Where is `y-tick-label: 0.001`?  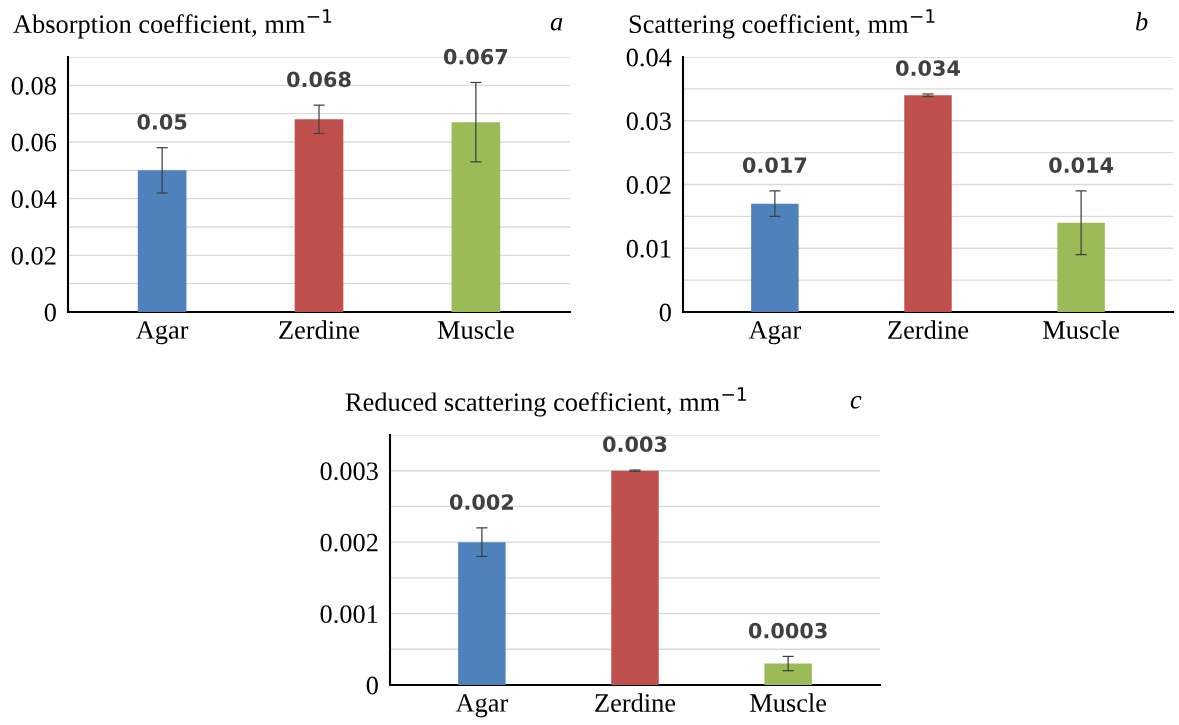
y-tick-label: 0.001 is located at coordinates (349, 614).